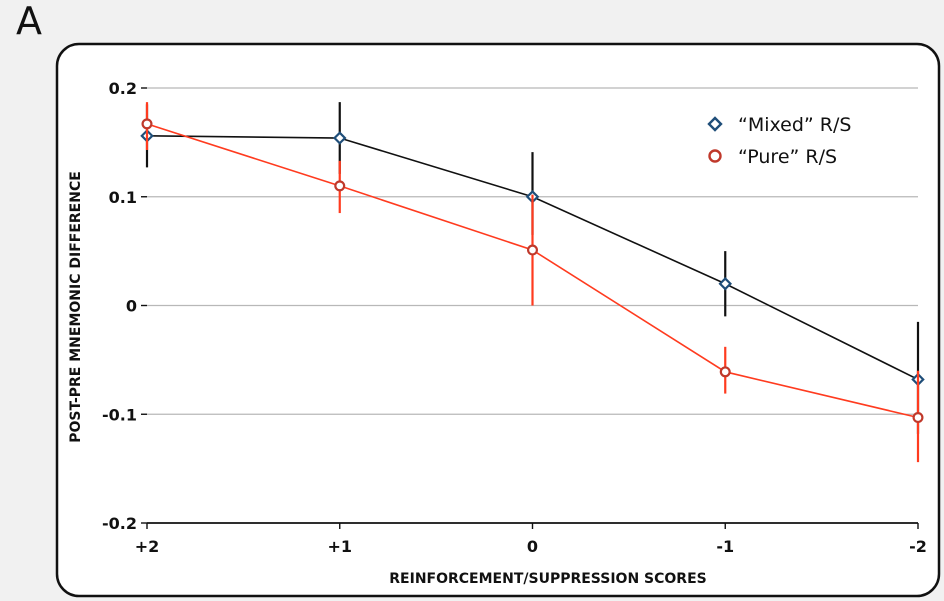 The image size is (944, 601). What do you see at coordinates (29, 21) in the screenshot?
I see `panel-label: A` at bounding box center [29, 21].